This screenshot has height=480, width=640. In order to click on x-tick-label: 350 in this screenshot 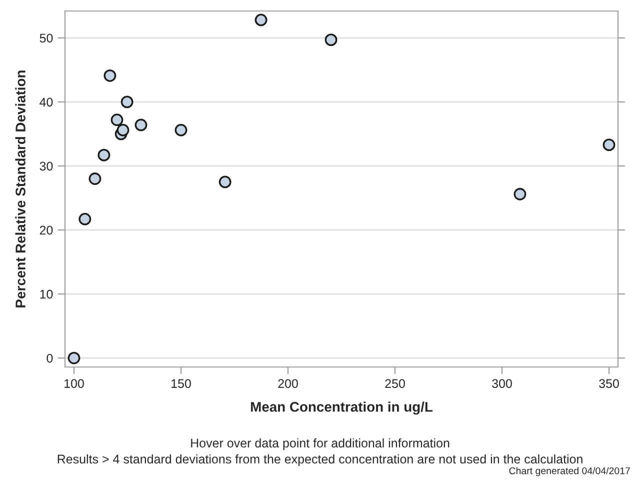, I will do `click(609, 383)`.